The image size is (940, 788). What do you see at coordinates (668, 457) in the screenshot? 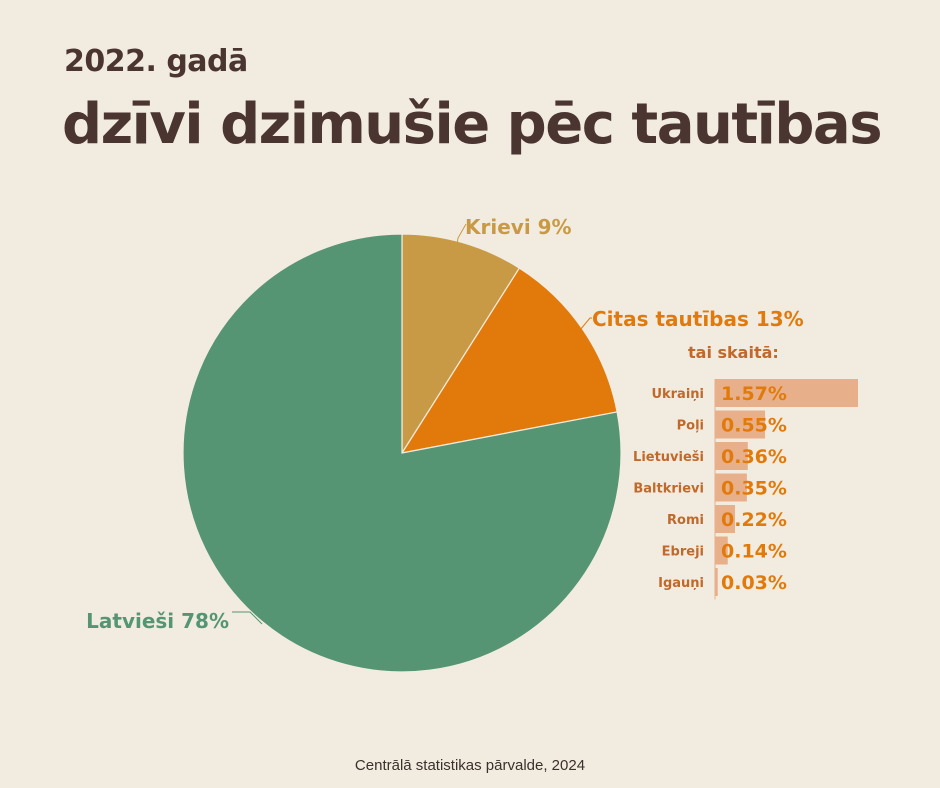
I see `breakdown-category-label: Lietuvieši` at bounding box center [668, 457].